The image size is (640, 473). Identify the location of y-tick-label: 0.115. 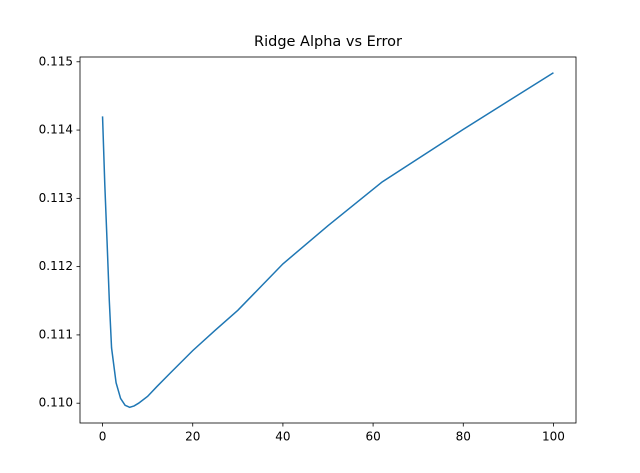
(56, 61).